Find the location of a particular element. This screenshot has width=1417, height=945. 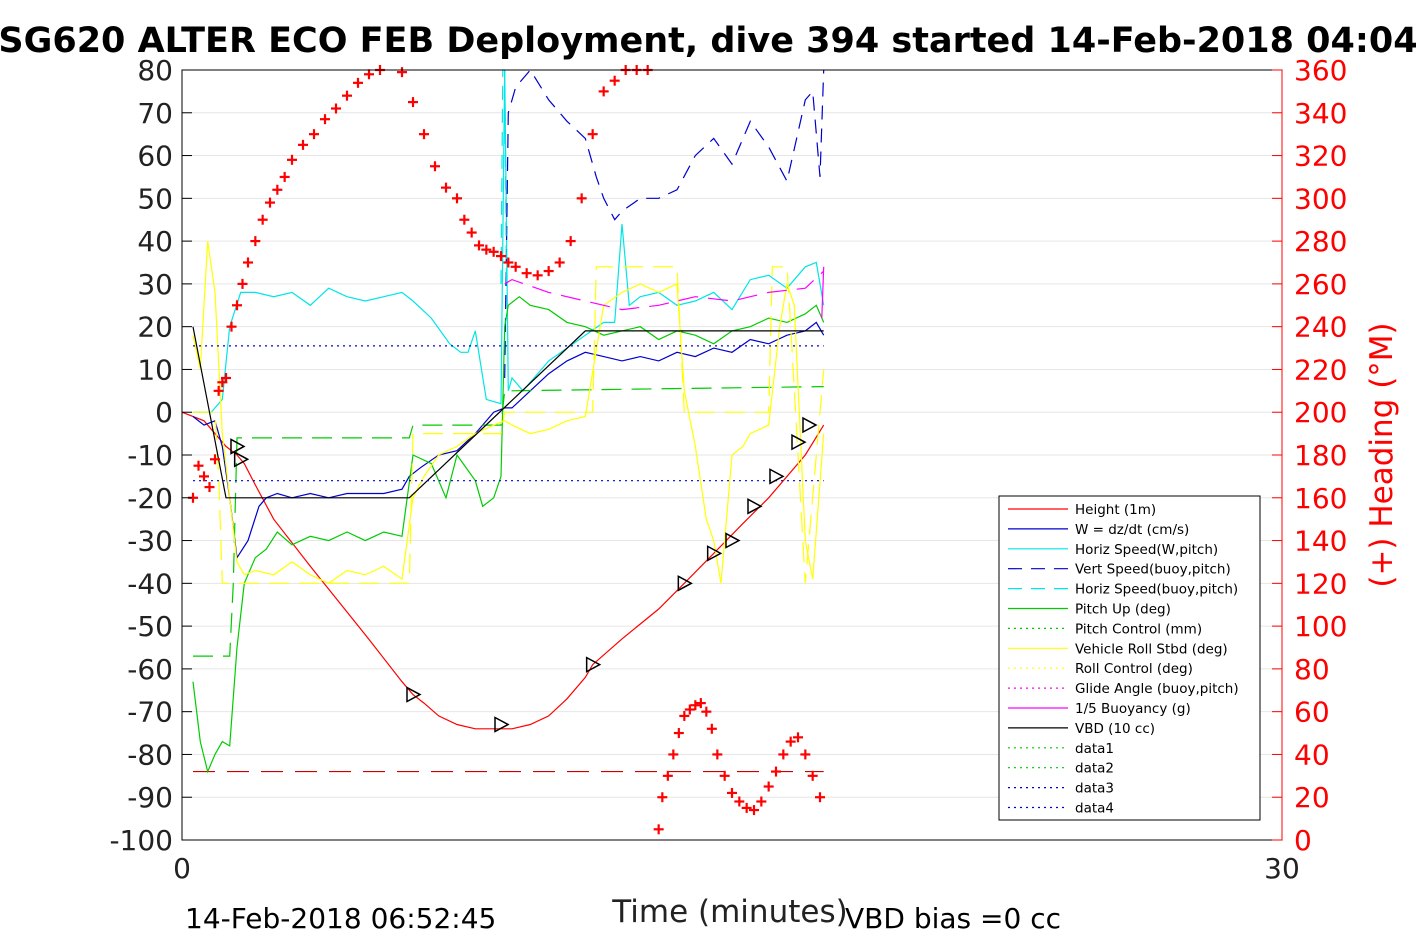

left-tick-label: 70 is located at coordinates (155, 113).